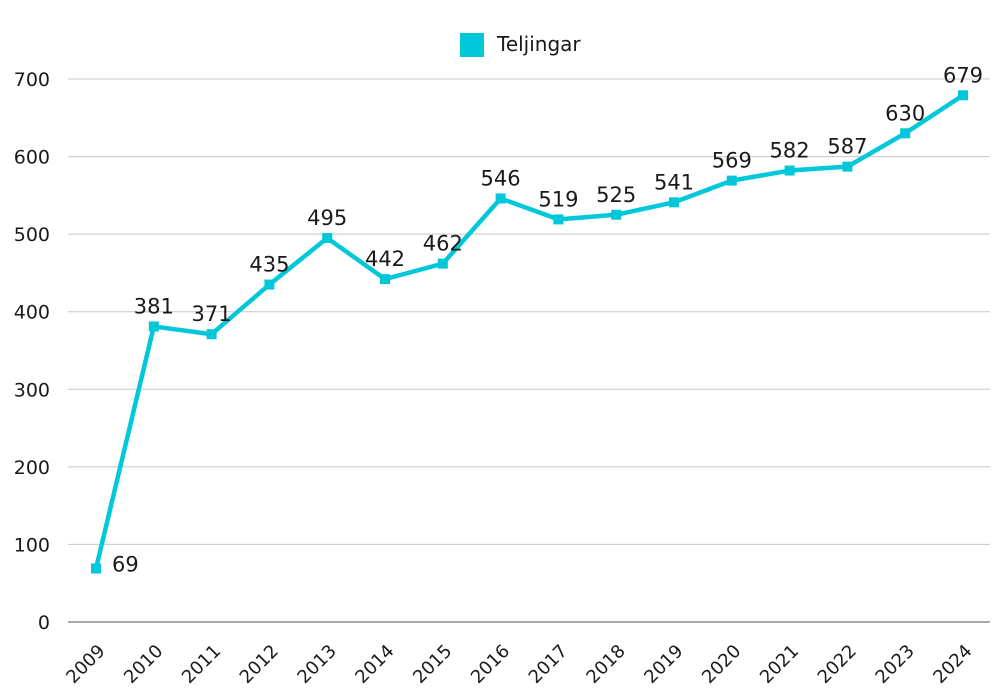  I want to click on x-tick-label: 2011, so click(201, 664).